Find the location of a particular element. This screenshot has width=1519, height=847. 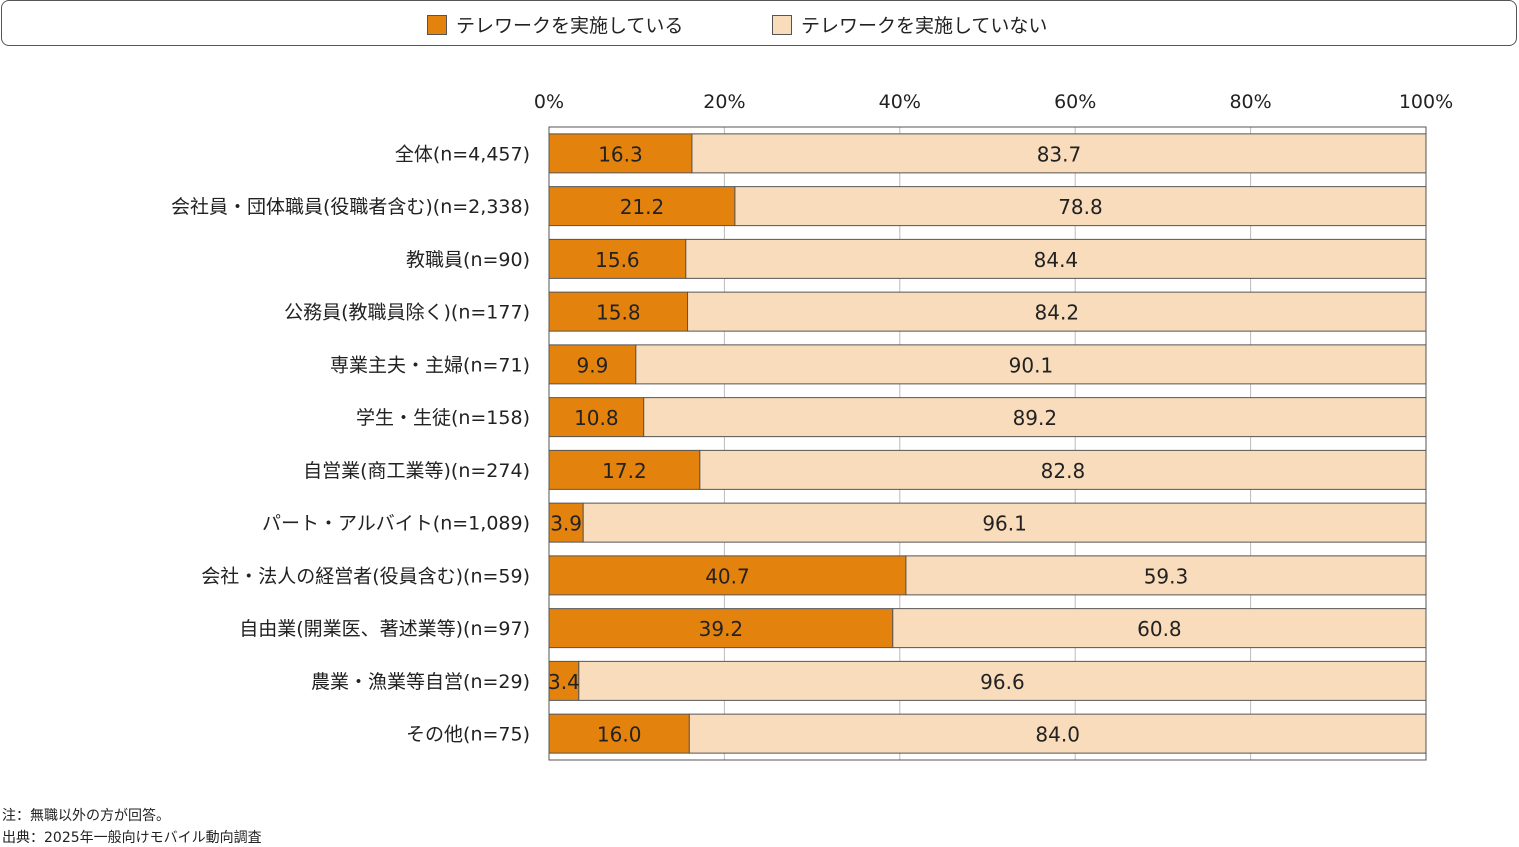

category-label: その他(n=75) is located at coordinates (468, 735).